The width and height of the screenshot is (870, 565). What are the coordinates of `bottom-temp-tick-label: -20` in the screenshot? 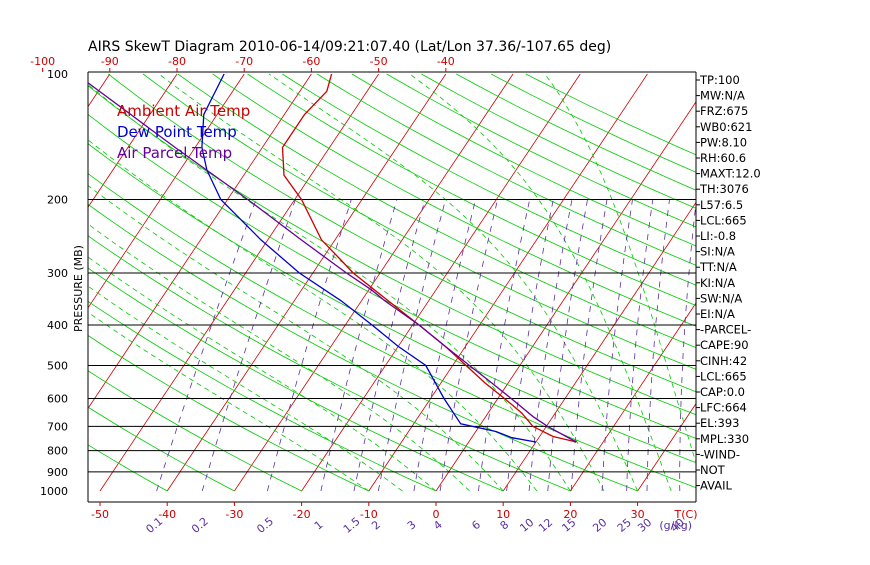 It's located at (302, 514).